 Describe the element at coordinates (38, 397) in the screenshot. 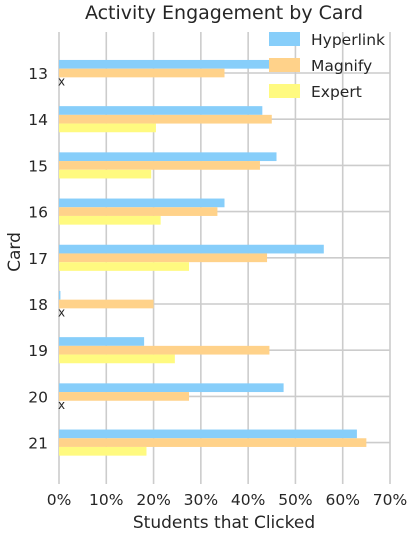

I see `y-tick-label: 20` at that location.